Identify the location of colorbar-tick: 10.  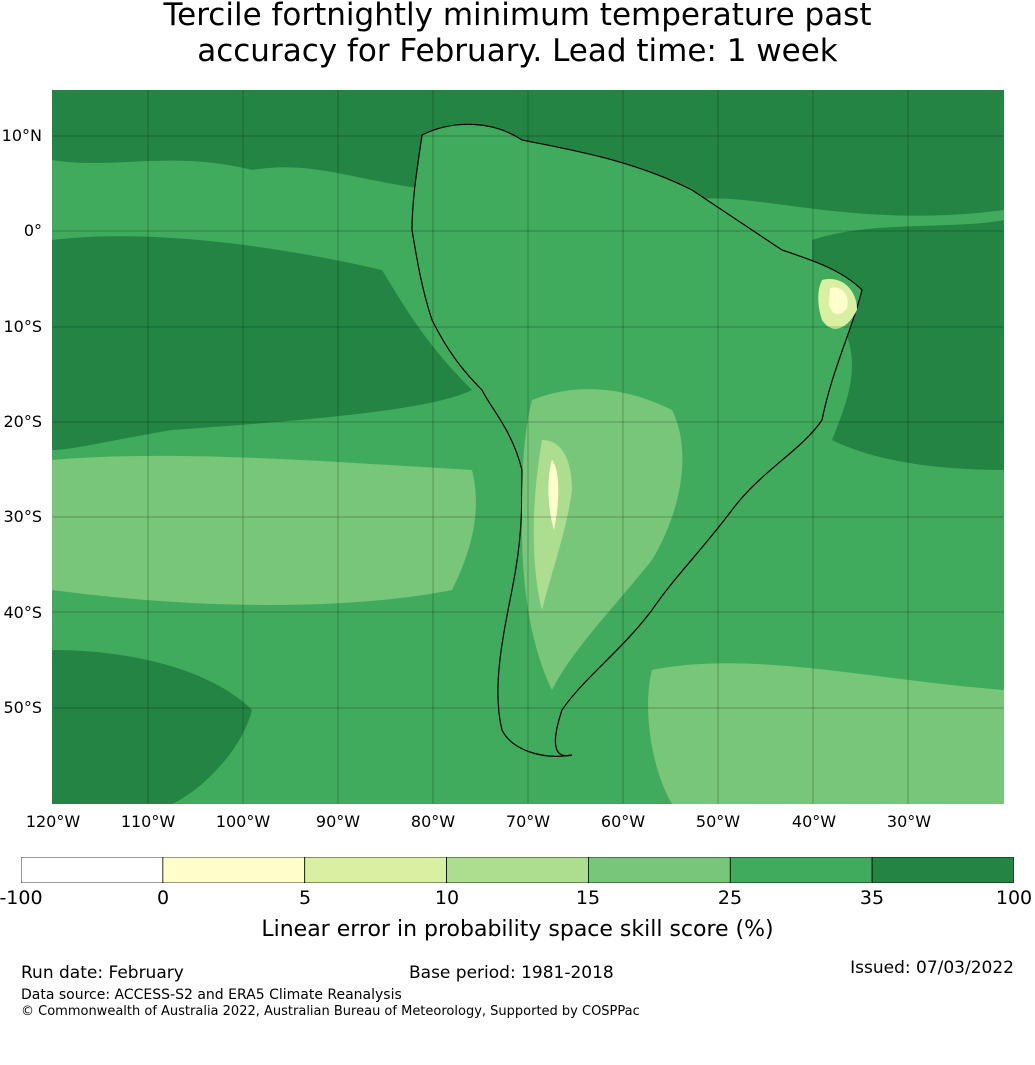
(447, 898).